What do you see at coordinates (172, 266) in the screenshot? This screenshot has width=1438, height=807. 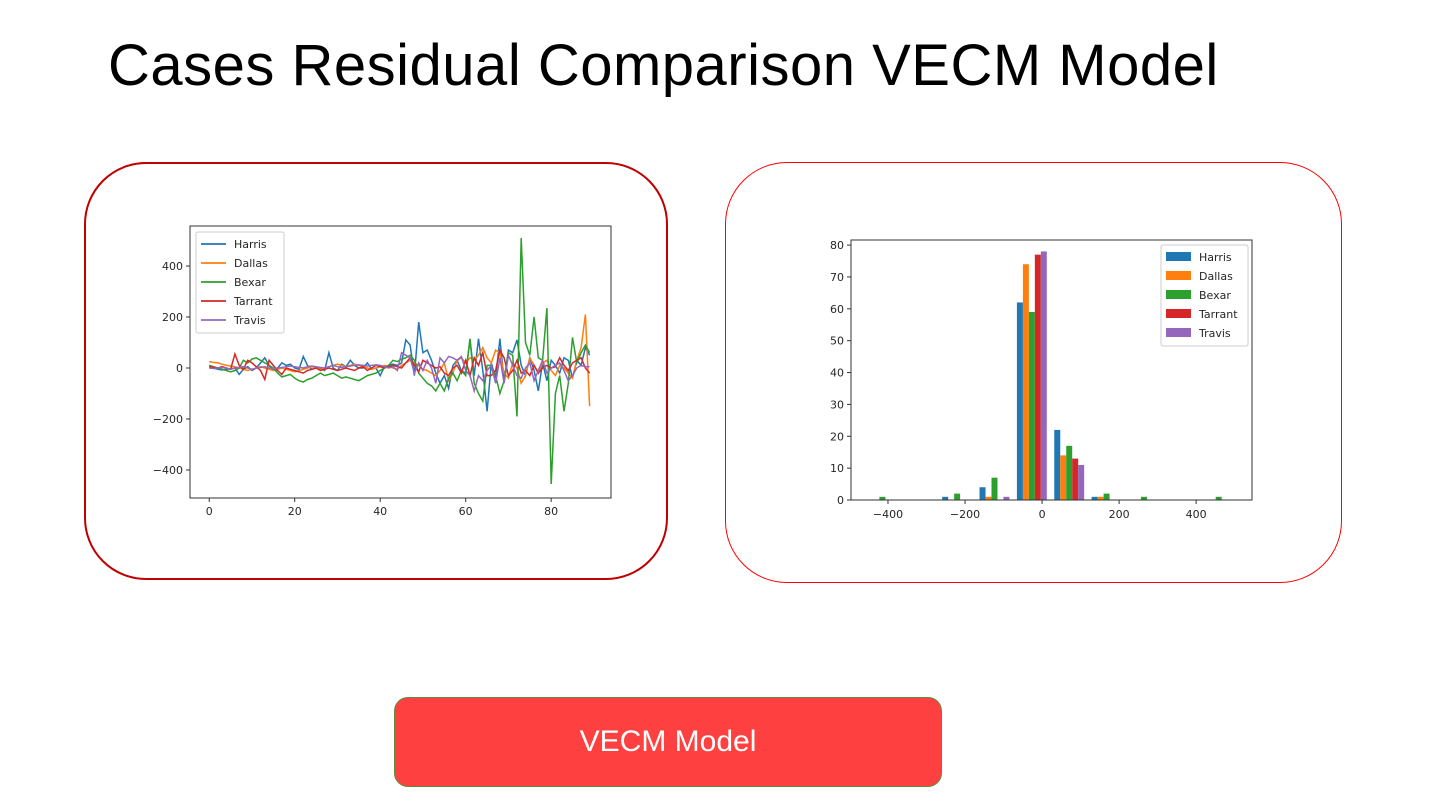 I see `y-tick-label: 400` at bounding box center [172, 266].